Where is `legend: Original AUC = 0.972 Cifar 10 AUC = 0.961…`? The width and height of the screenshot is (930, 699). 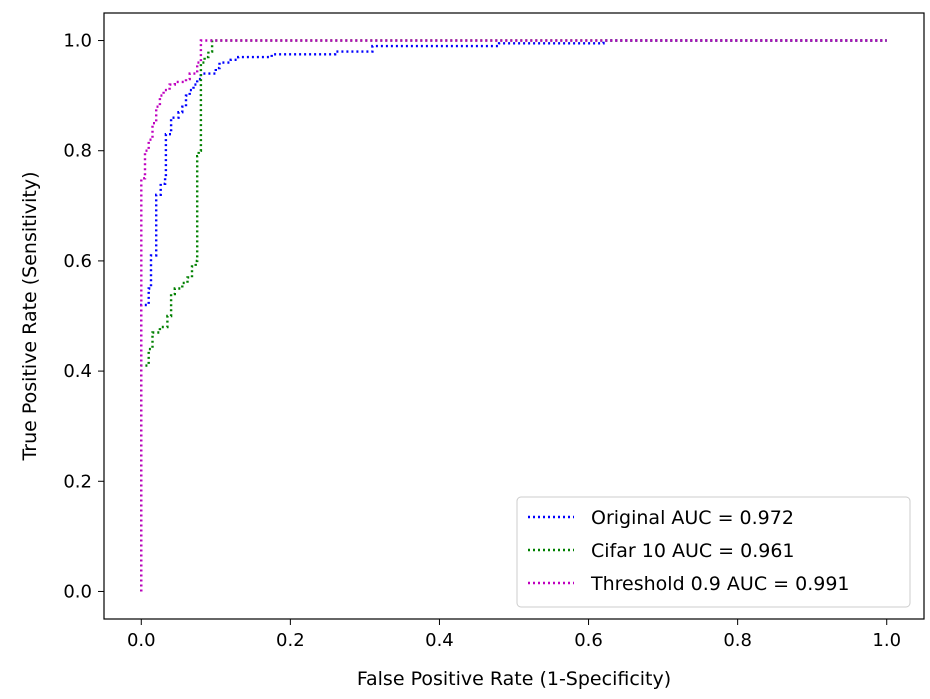
legend: Original AUC = 0.972 Cifar 10 AUC = 0.961… is located at coordinates (713, 552).